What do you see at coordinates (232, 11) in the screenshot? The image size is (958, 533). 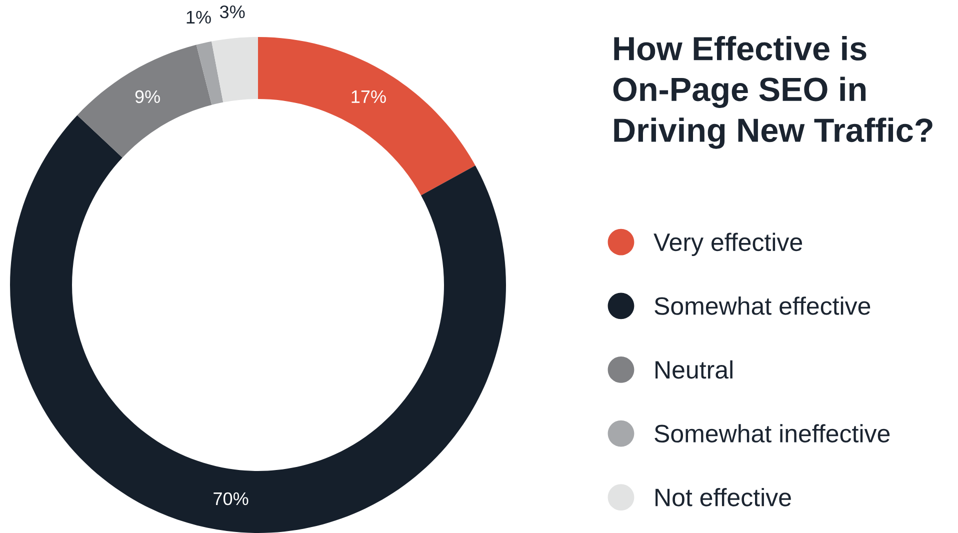 I see `data-label: 3%` at bounding box center [232, 11].